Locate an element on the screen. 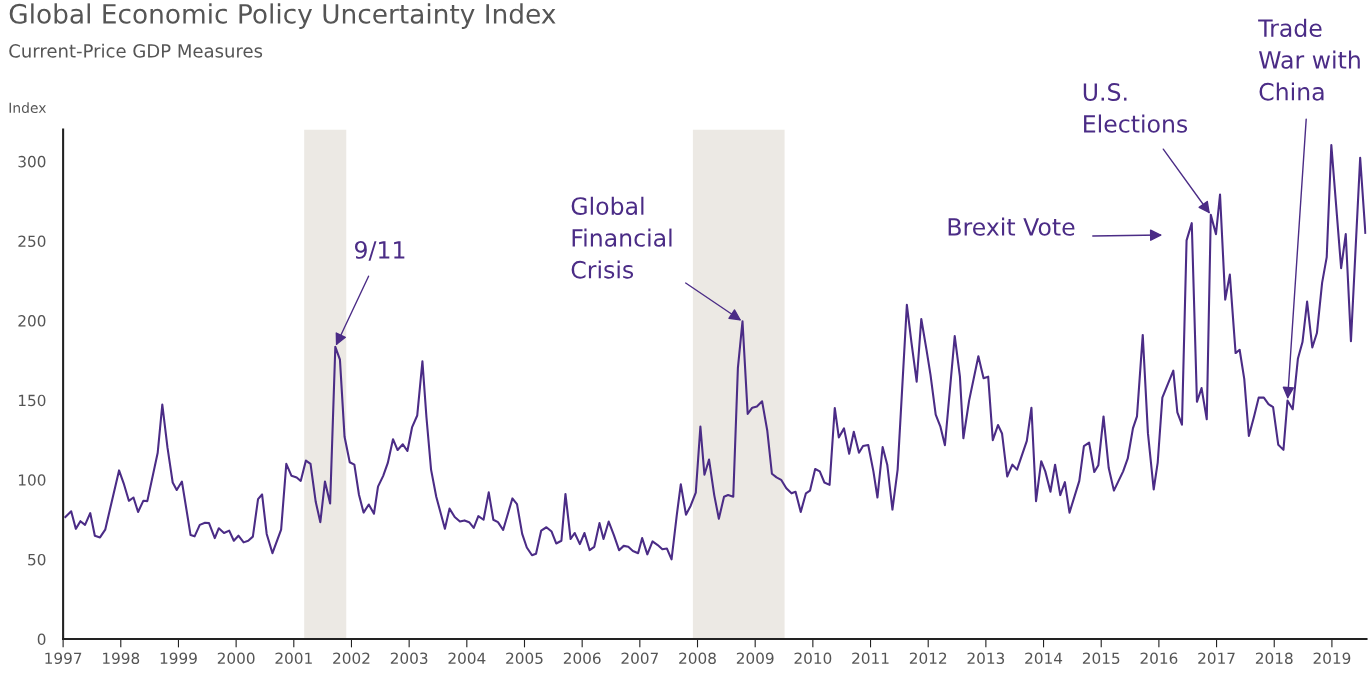 The image size is (1372, 673). y-tick-label: 0 is located at coordinates (41, 639).